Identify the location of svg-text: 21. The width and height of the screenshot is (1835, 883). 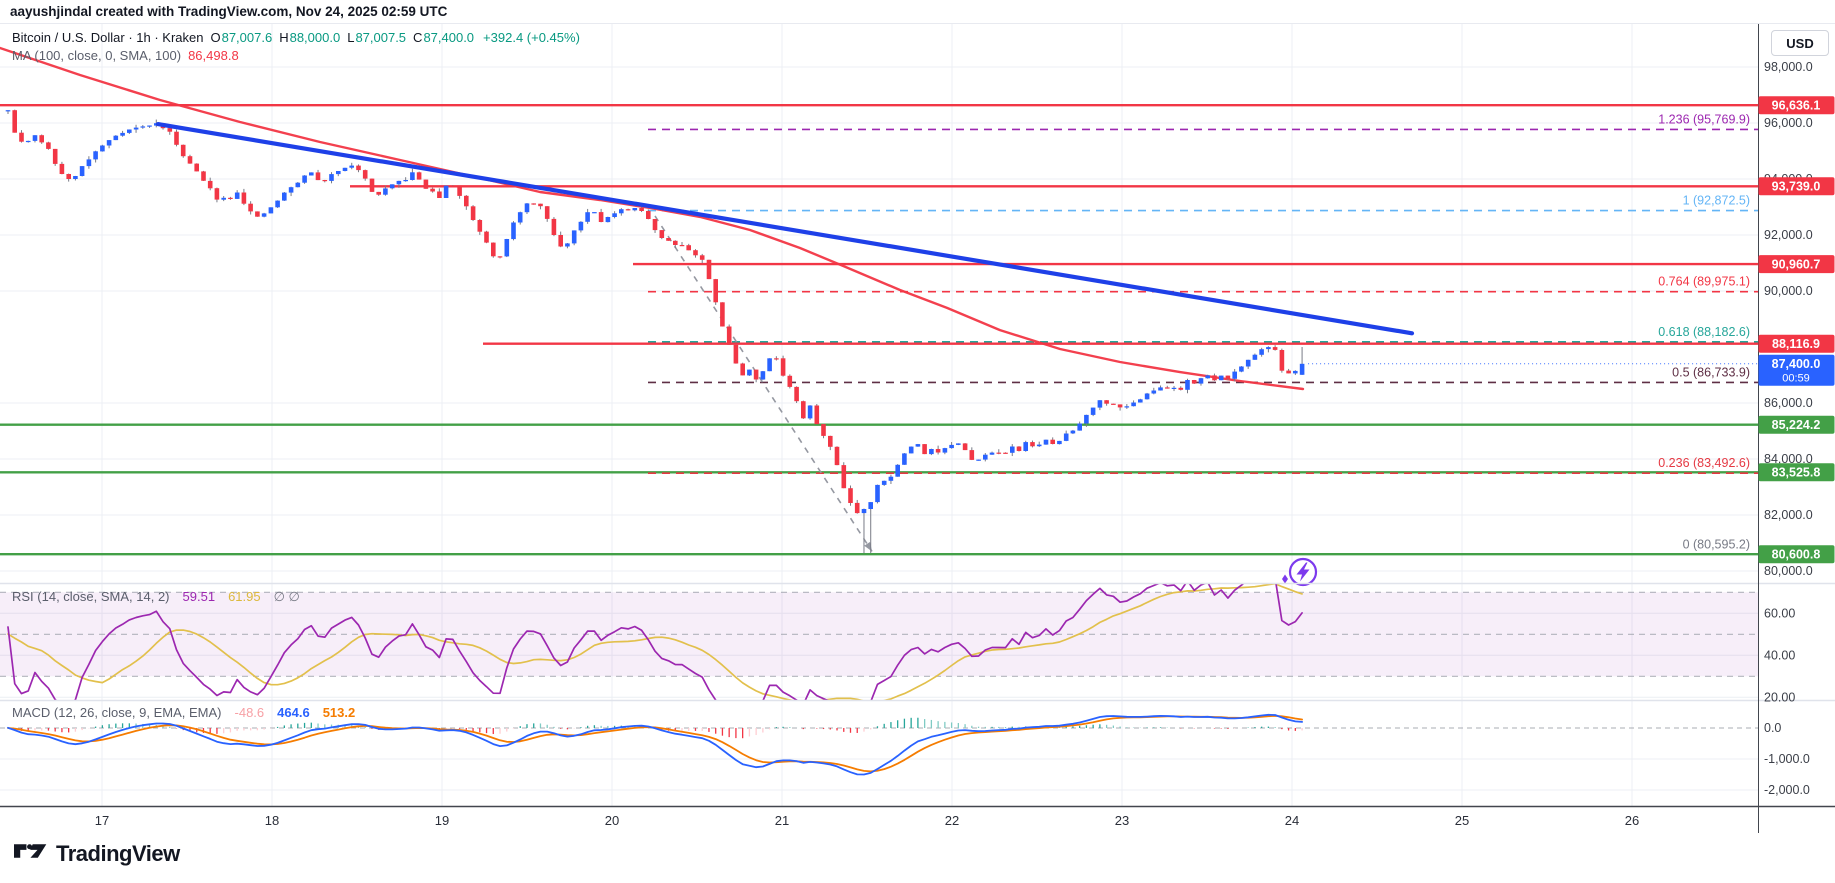
(782, 820).